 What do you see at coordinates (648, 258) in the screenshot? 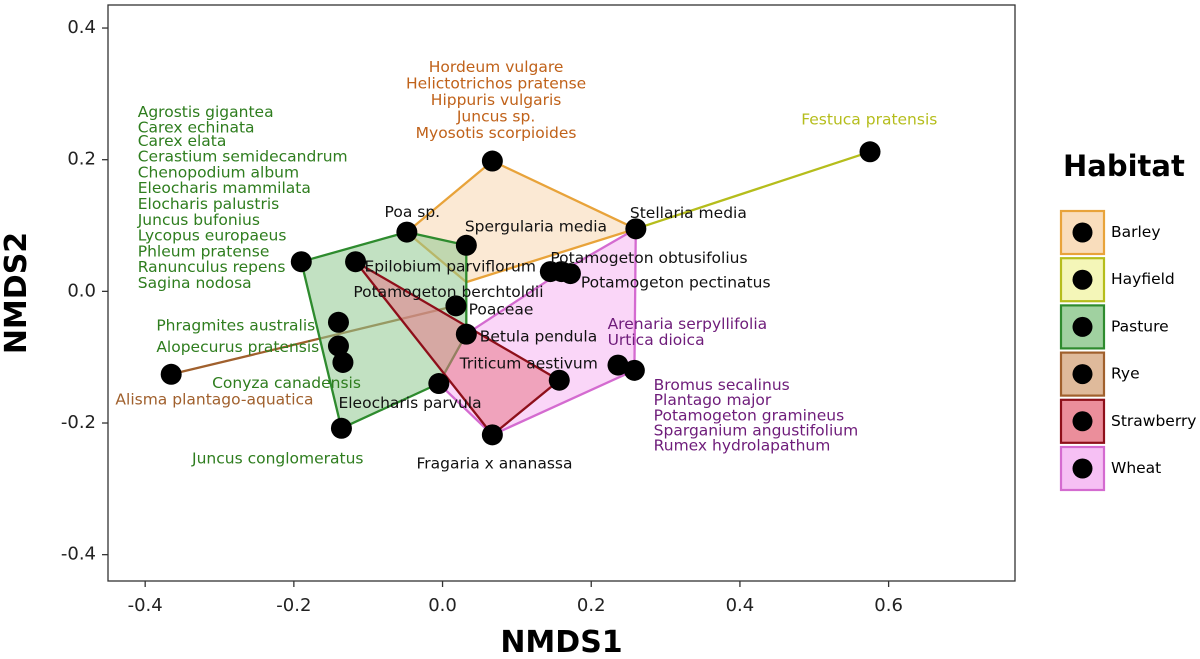
I see `species-label: Potamogeton obtusifolius` at bounding box center [648, 258].